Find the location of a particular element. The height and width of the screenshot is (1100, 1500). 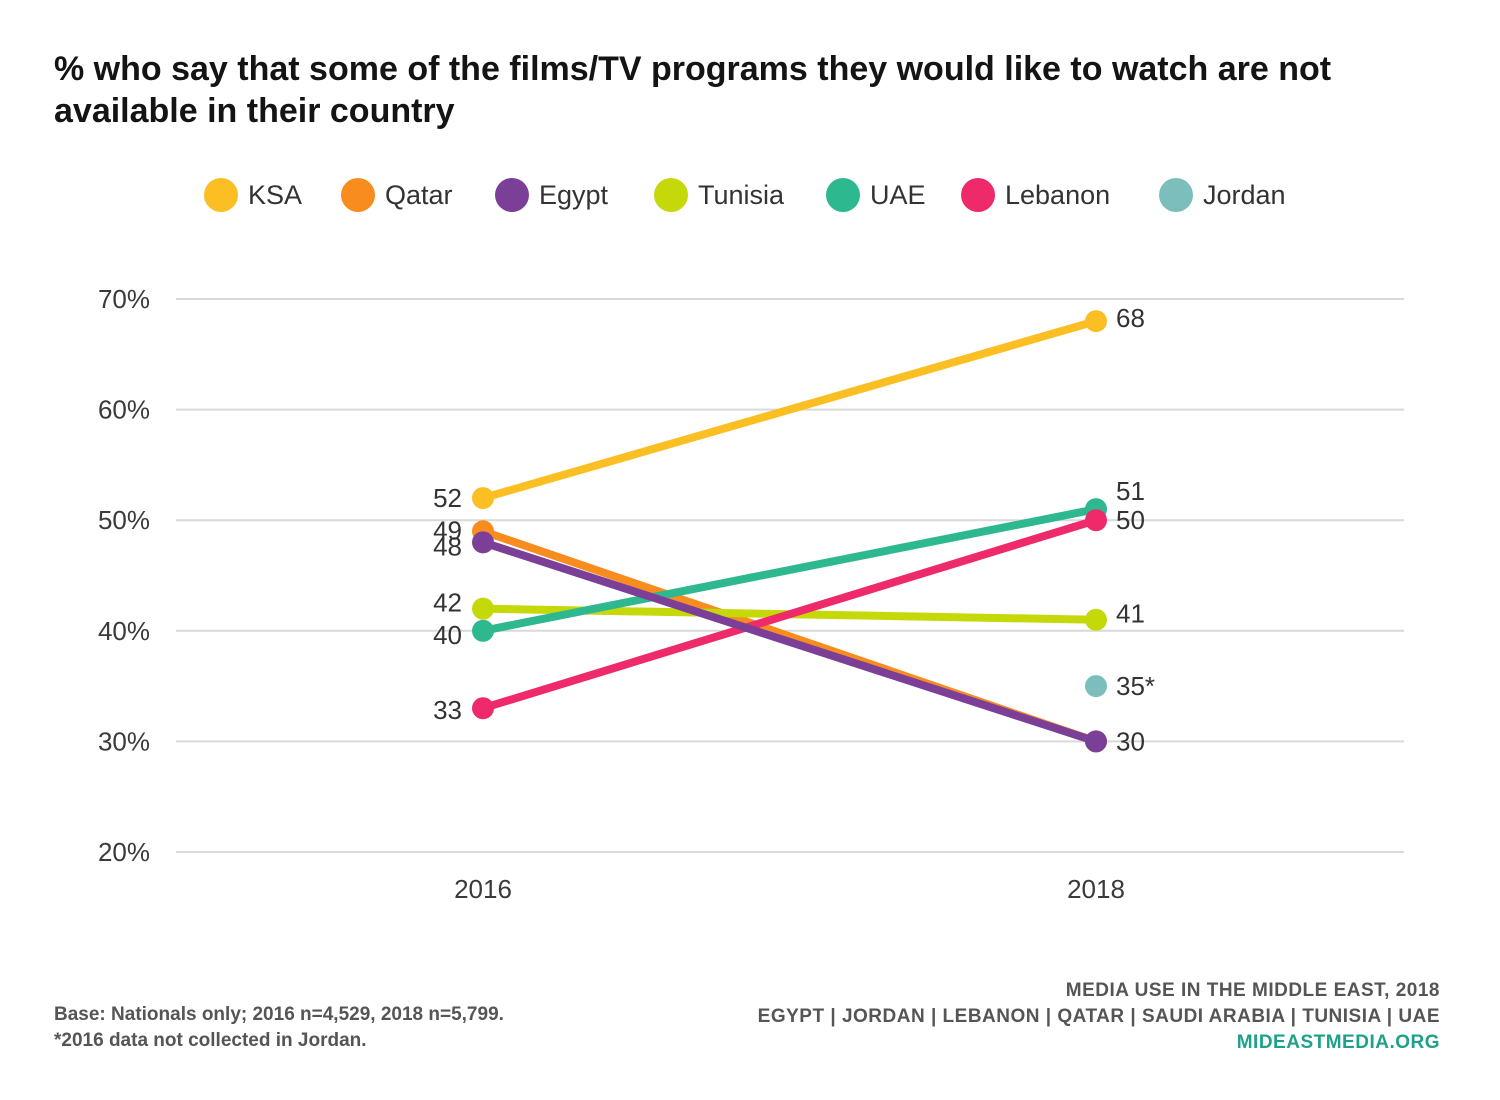

source-title: MEDIA USE IN THE MIDDLE EAST, 2018 is located at coordinates (1252, 990).